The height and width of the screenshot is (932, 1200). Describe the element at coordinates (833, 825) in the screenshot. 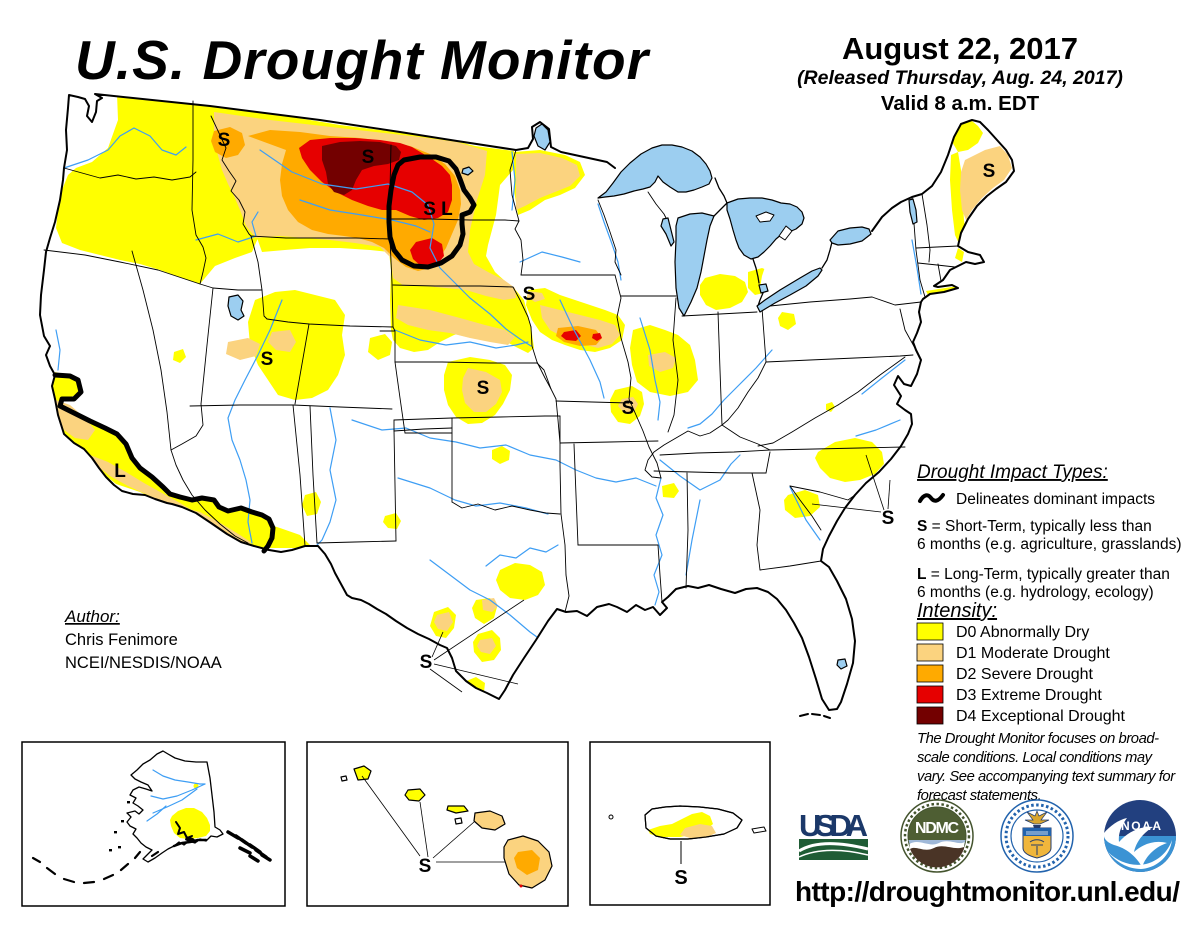

I see `svg-text: USDA` at that location.